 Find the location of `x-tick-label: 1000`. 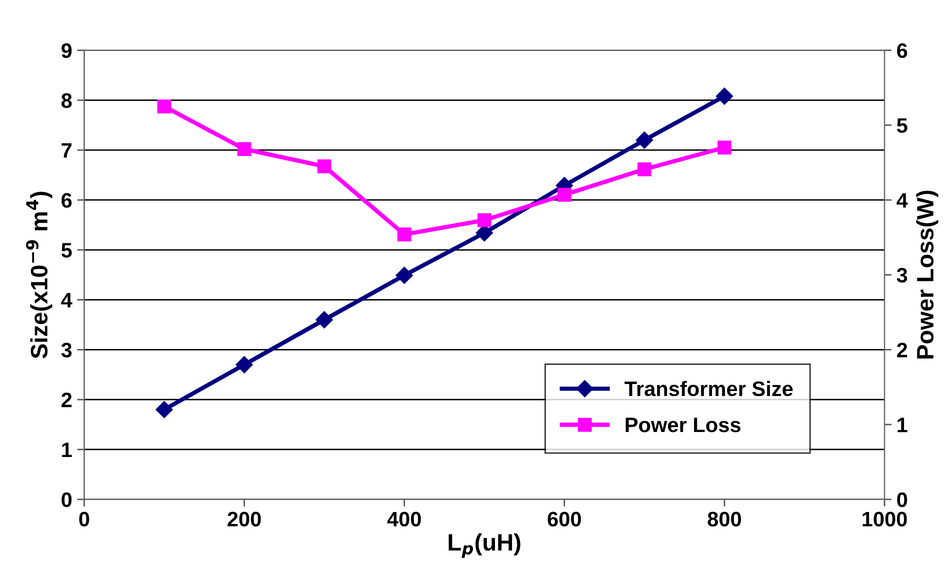

x-tick-label: 1000 is located at coordinates (884, 519).